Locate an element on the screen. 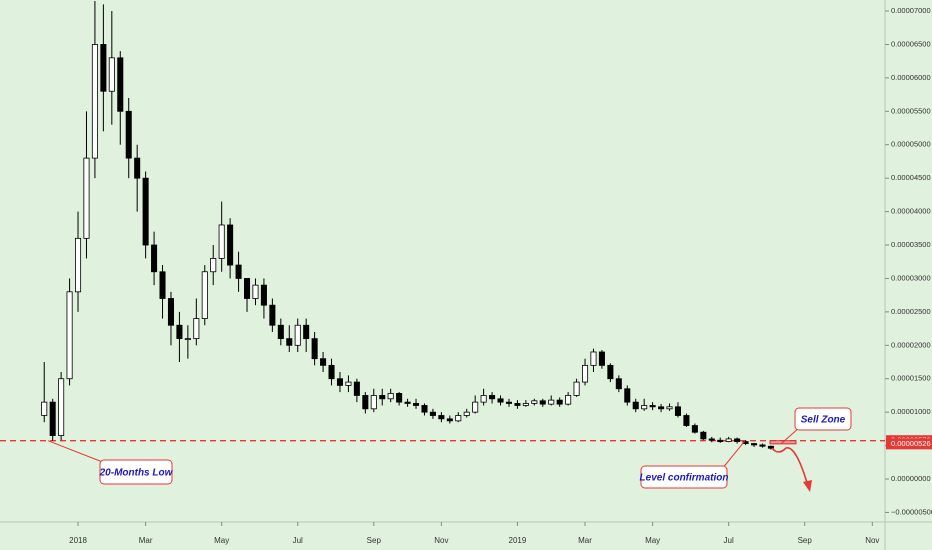 This screenshot has height=550, width=932. y-tick-label: 0.00006500 is located at coordinates (911, 43).